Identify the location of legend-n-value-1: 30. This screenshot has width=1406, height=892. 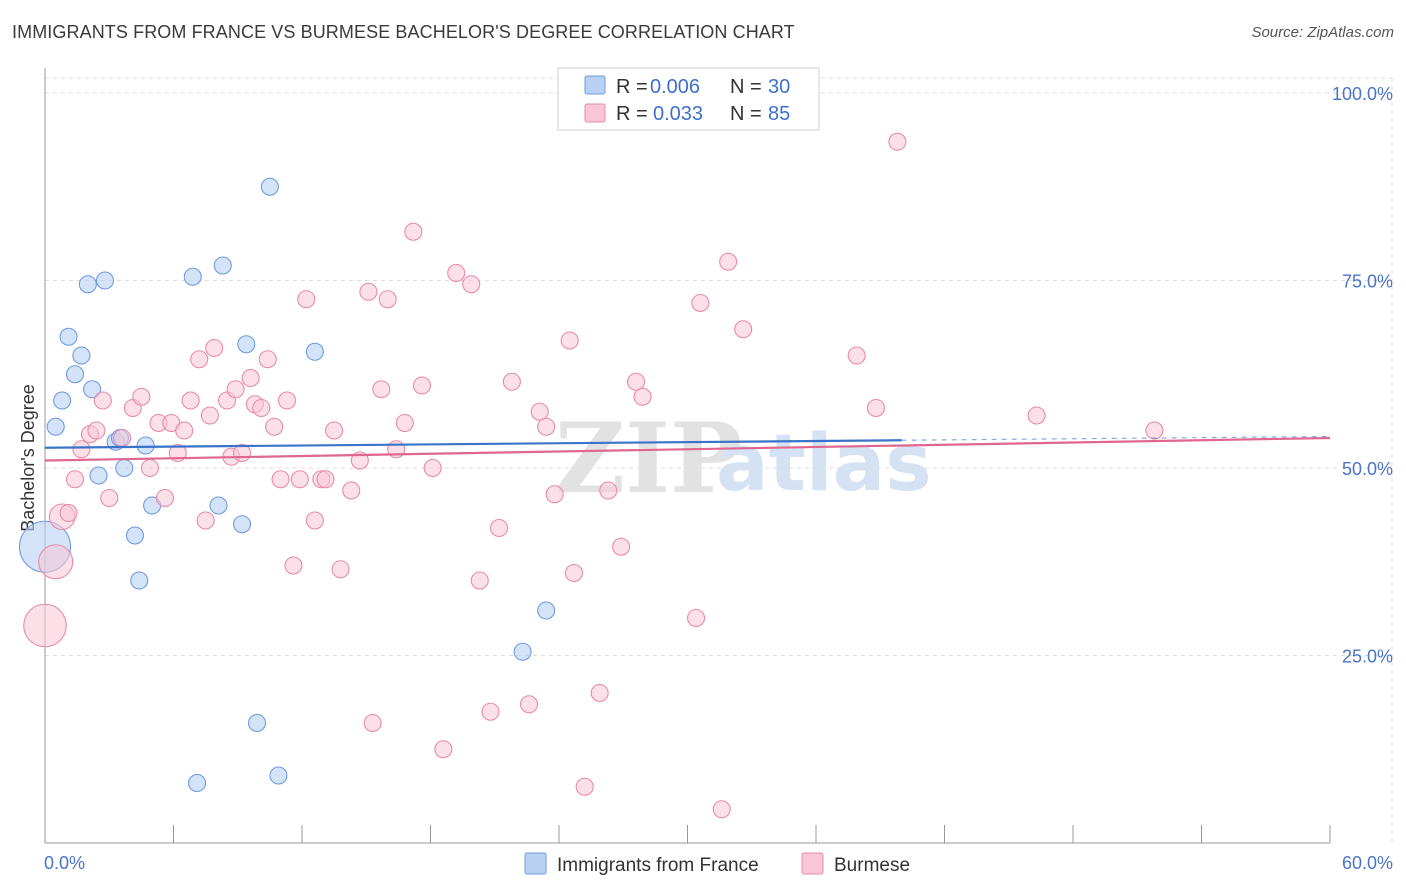
(779, 87).